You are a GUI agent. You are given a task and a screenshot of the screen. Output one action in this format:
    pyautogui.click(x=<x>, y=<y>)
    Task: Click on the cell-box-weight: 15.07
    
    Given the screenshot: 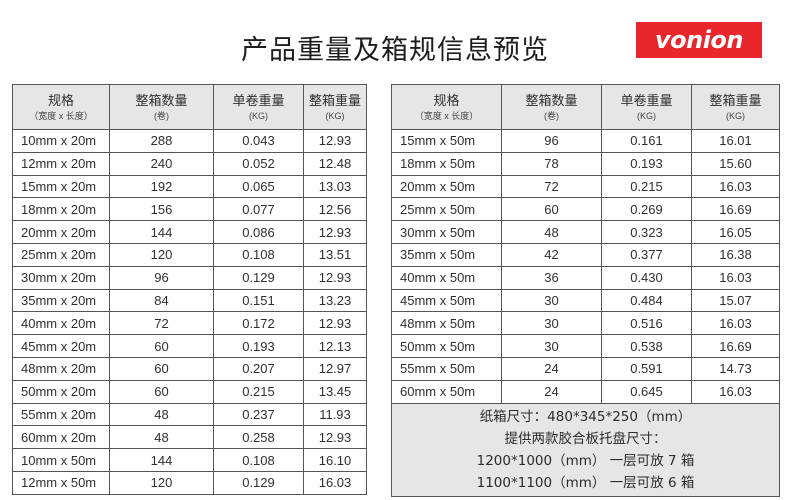 What is the action you would take?
    pyautogui.click(x=735, y=300)
    